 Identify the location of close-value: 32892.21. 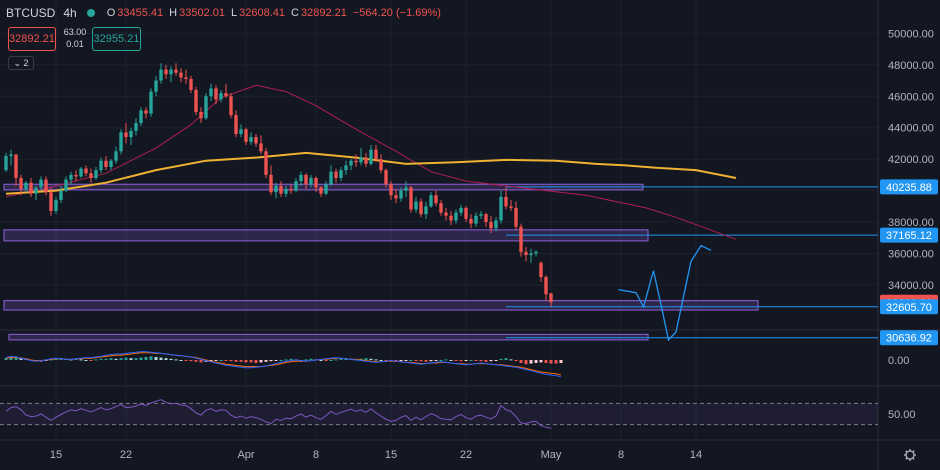
(323, 13).